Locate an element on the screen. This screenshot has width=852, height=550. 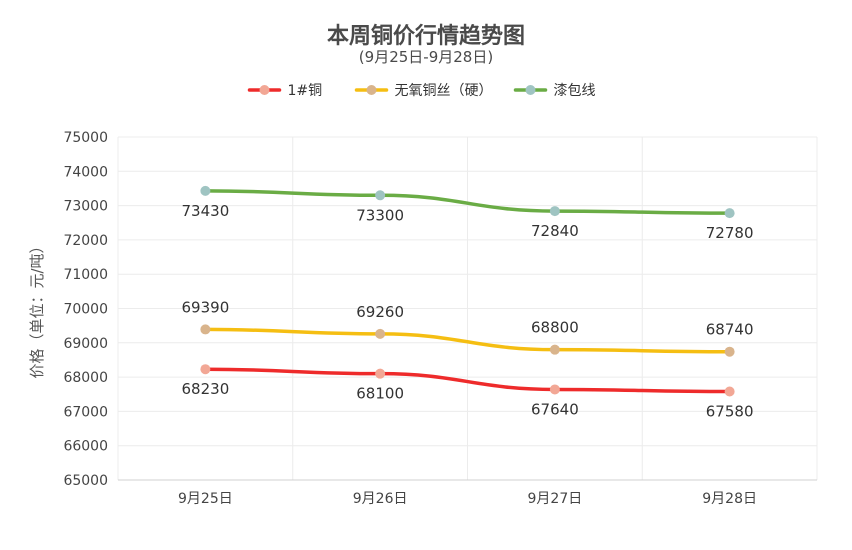
chart-title: 本周铜价行情趋势图 is located at coordinates (425, 36).